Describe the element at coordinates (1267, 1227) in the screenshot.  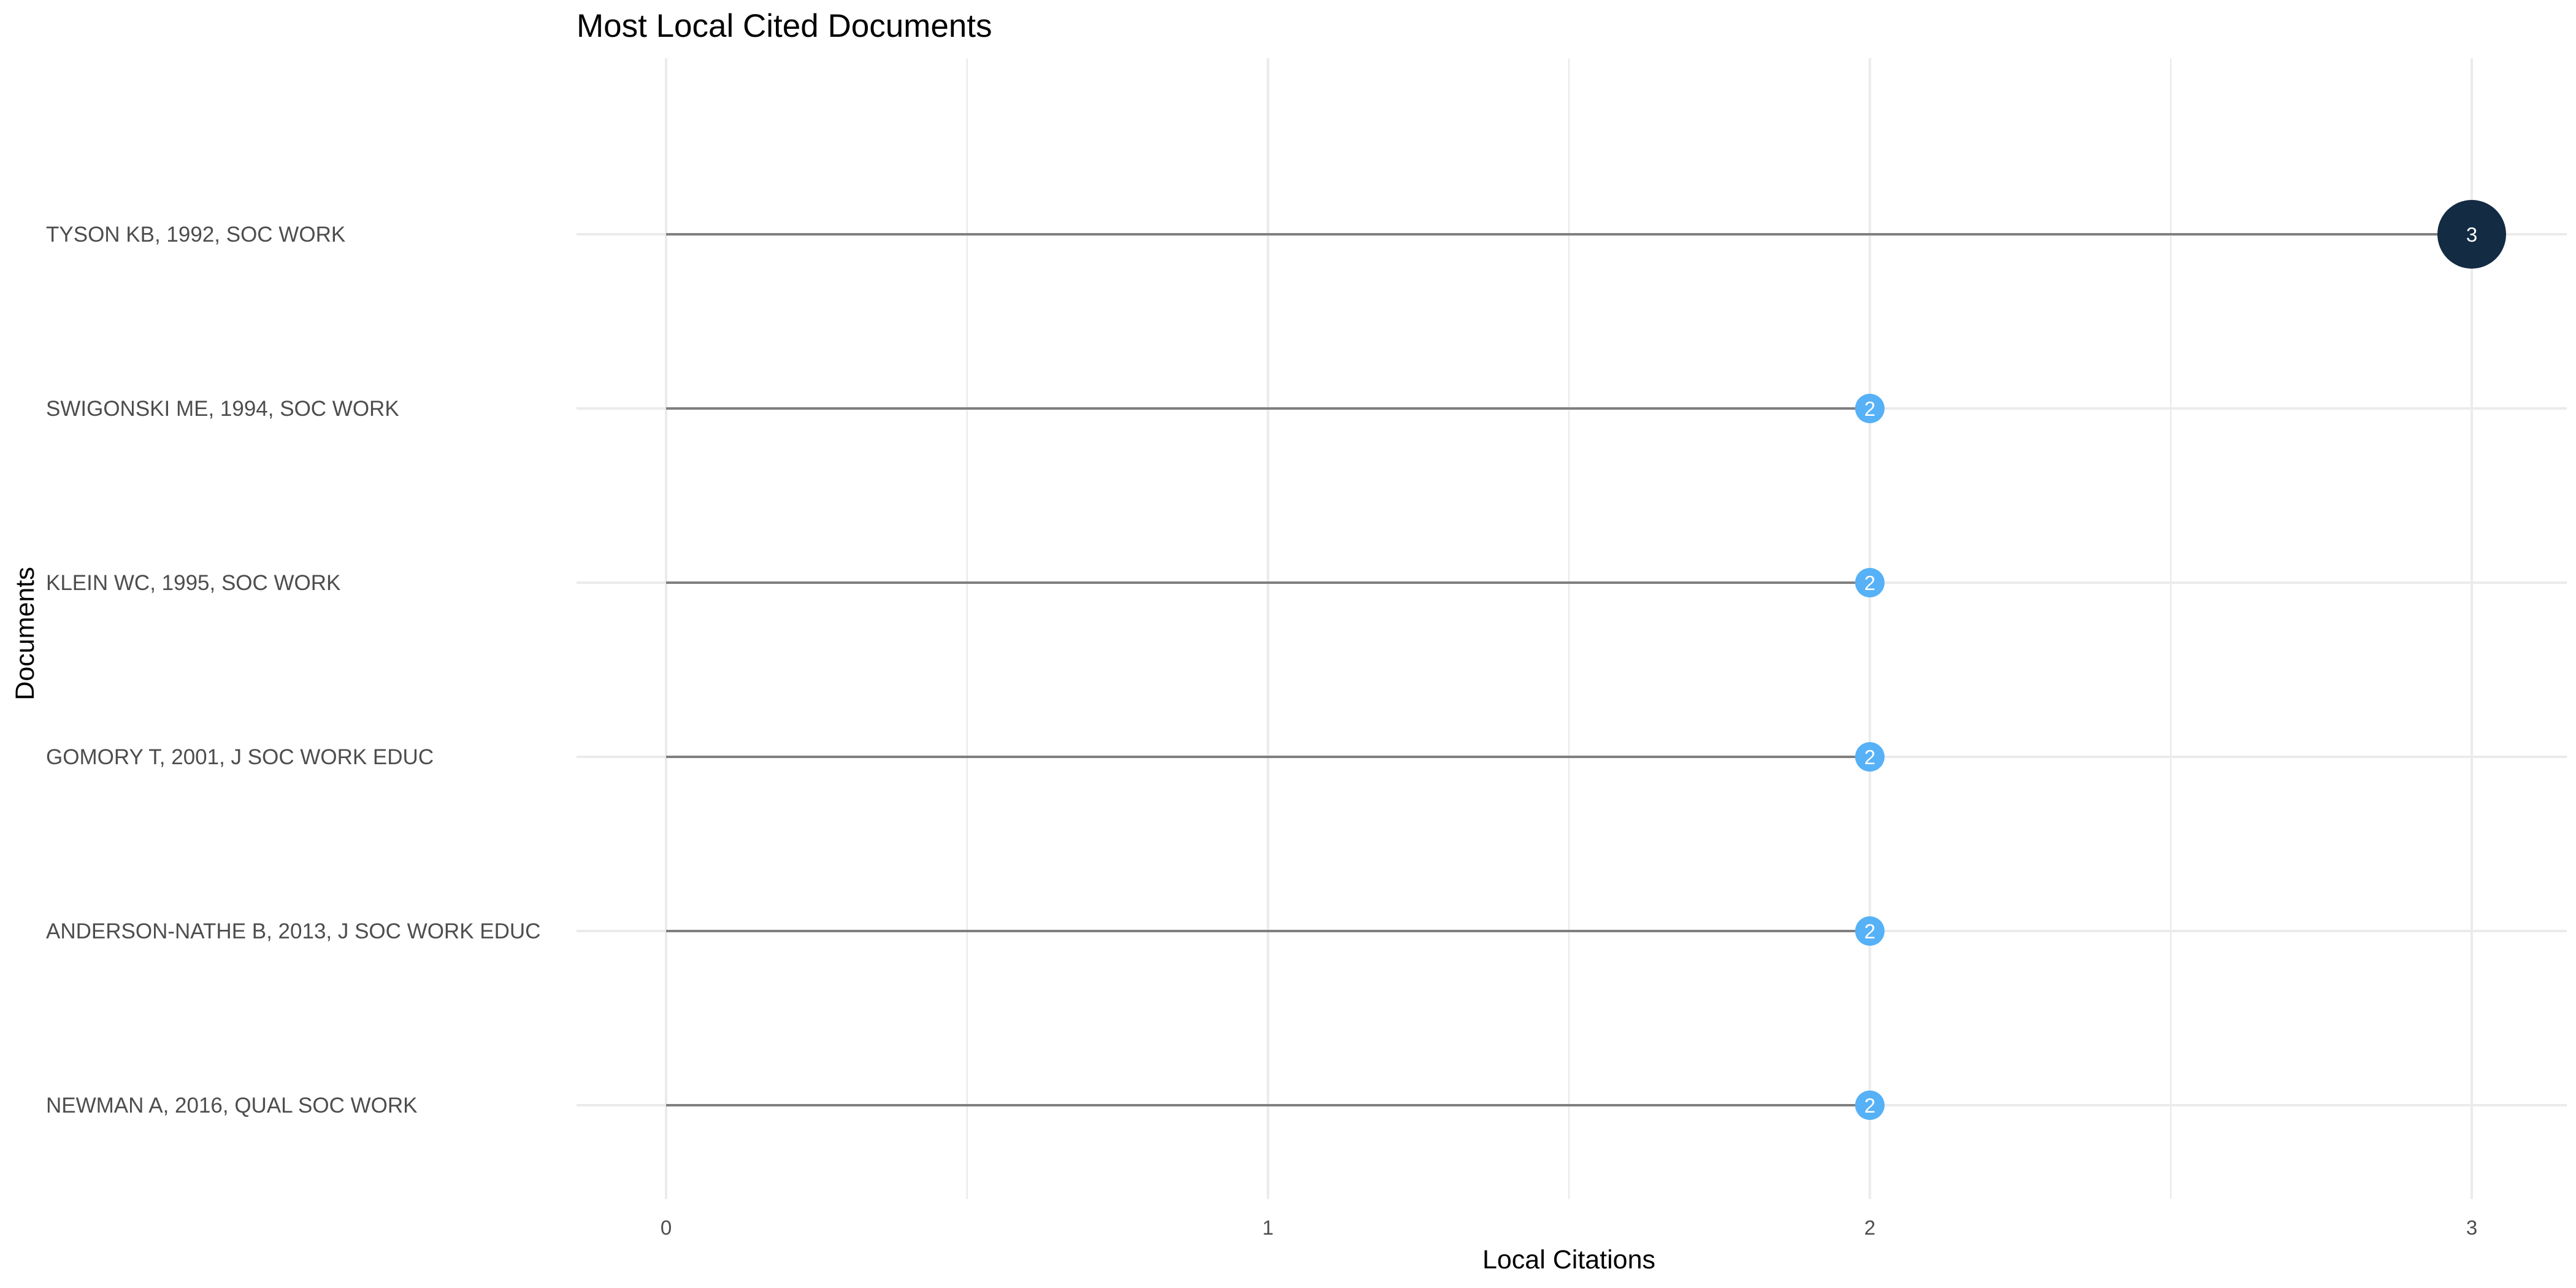
I see `x-tick-label: 1` at that location.